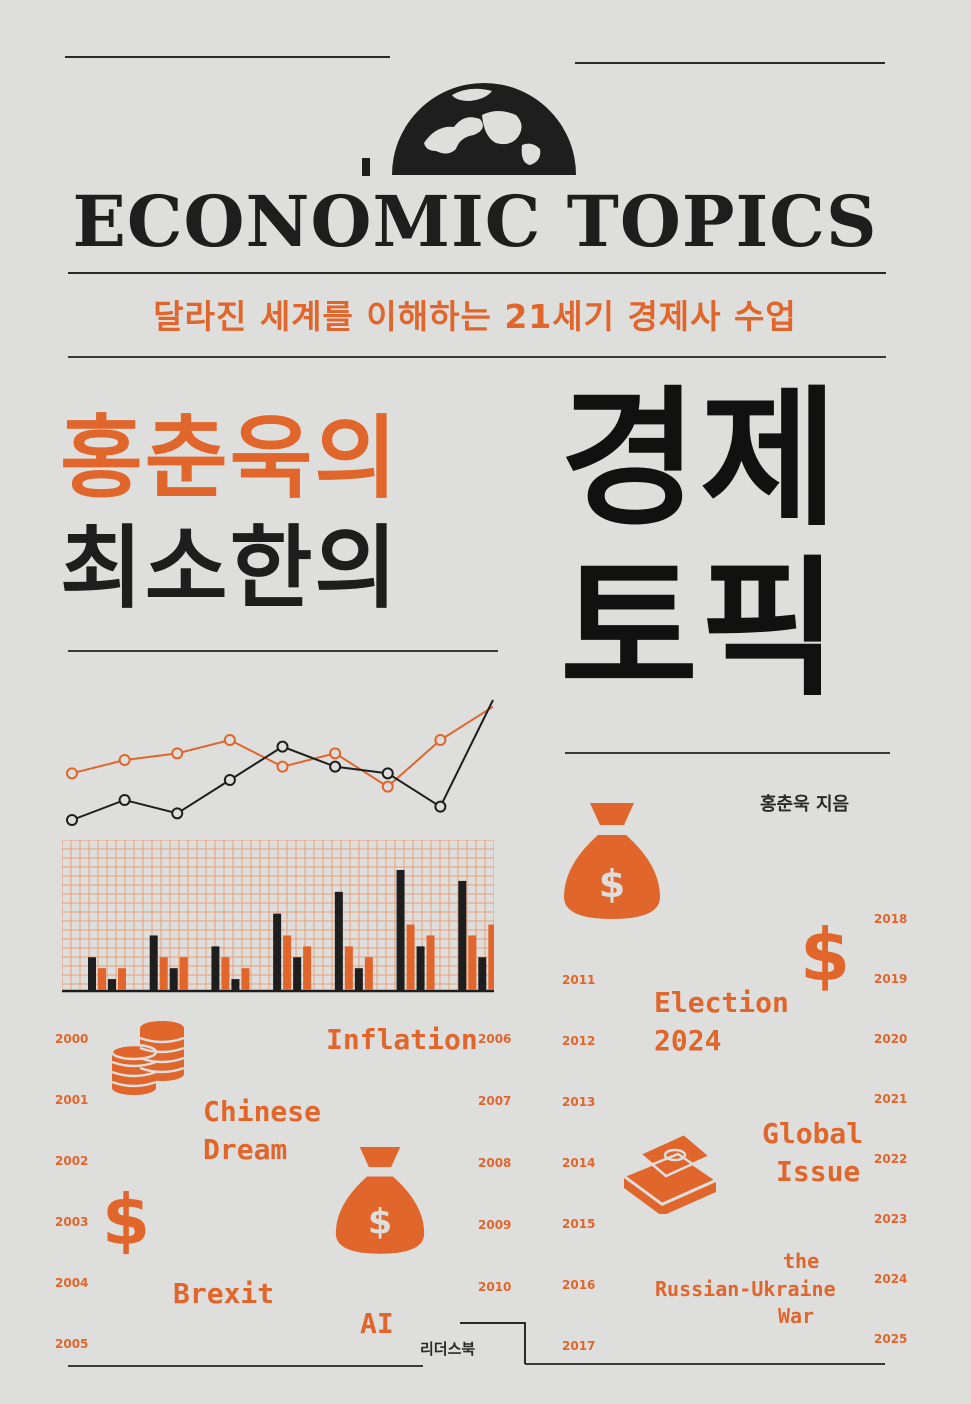 The image size is (971, 1404). Describe the element at coordinates (891, 1159) in the screenshot. I see `year-label: 2022` at that location.